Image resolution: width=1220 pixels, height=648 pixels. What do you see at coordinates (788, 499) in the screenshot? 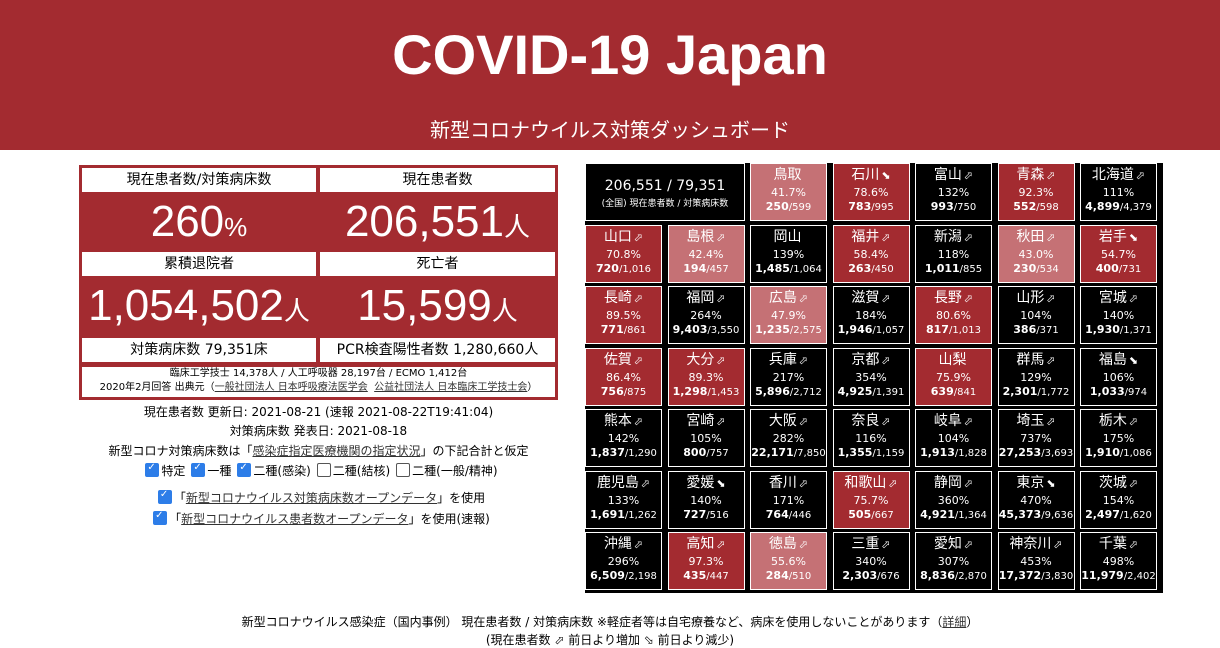
I see `prefecture-tile: 香川 ⬀ 171% 764/446` at bounding box center [788, 499].